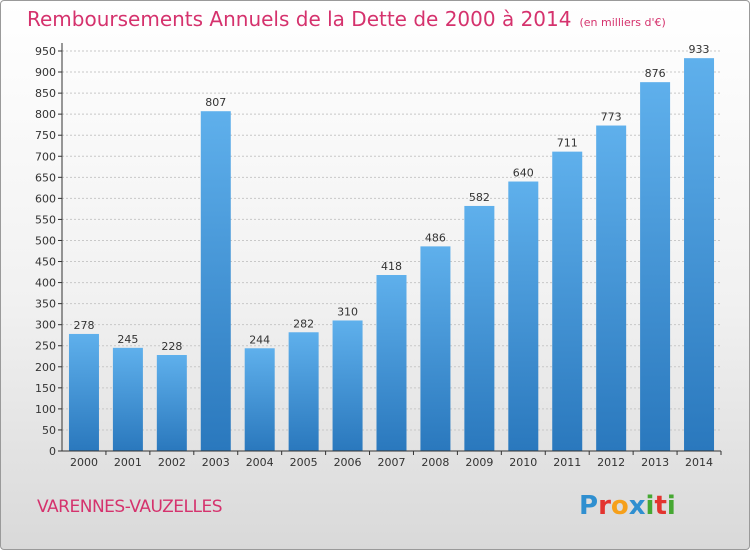 The height and width of the screenshot is (550, 750). What do you see at coordinates (699, 462) in the screenshot?
I see `x-tick-label: 2014` at bounding box center [699, 462].